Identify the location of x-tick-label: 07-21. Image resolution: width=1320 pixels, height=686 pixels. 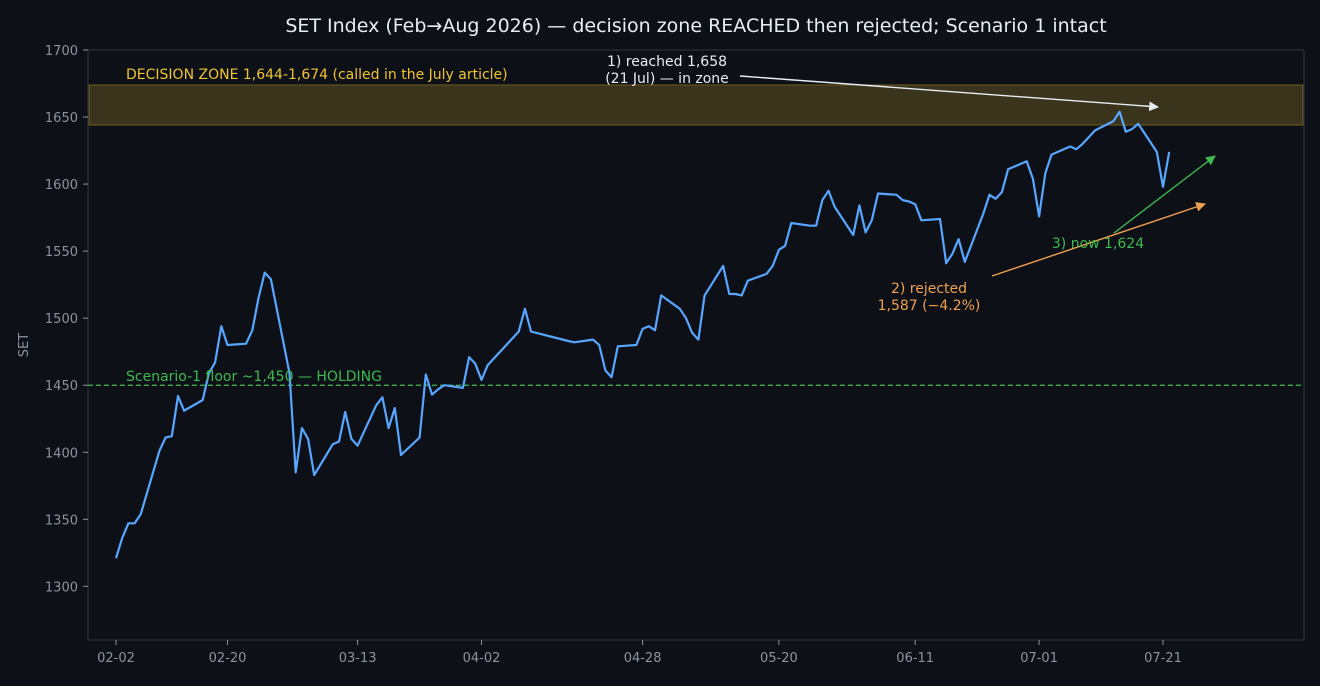
(1163, 658).